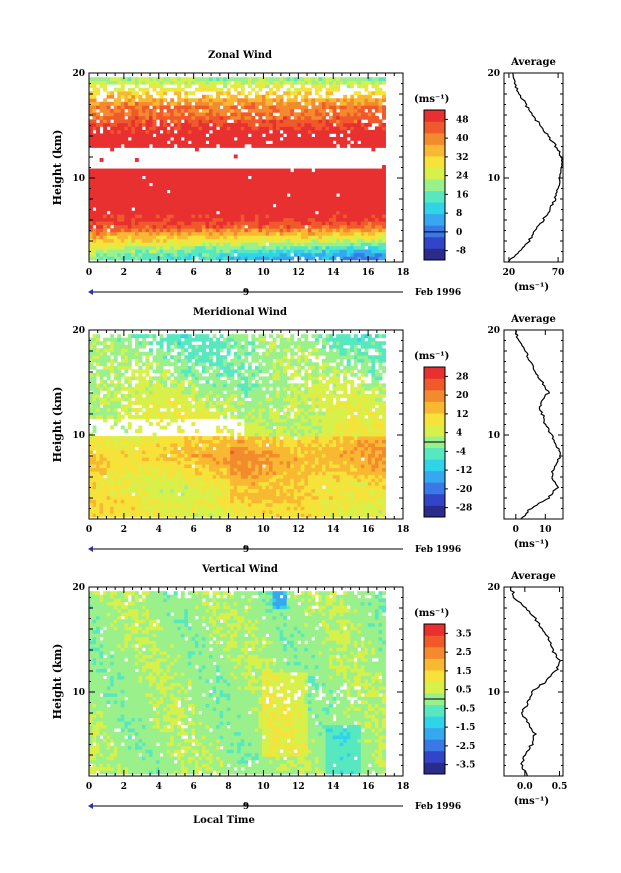  Describe the element at coordinates (462, 120) in the screenshot. I see `colorbar-tick-label: 48` at that location.